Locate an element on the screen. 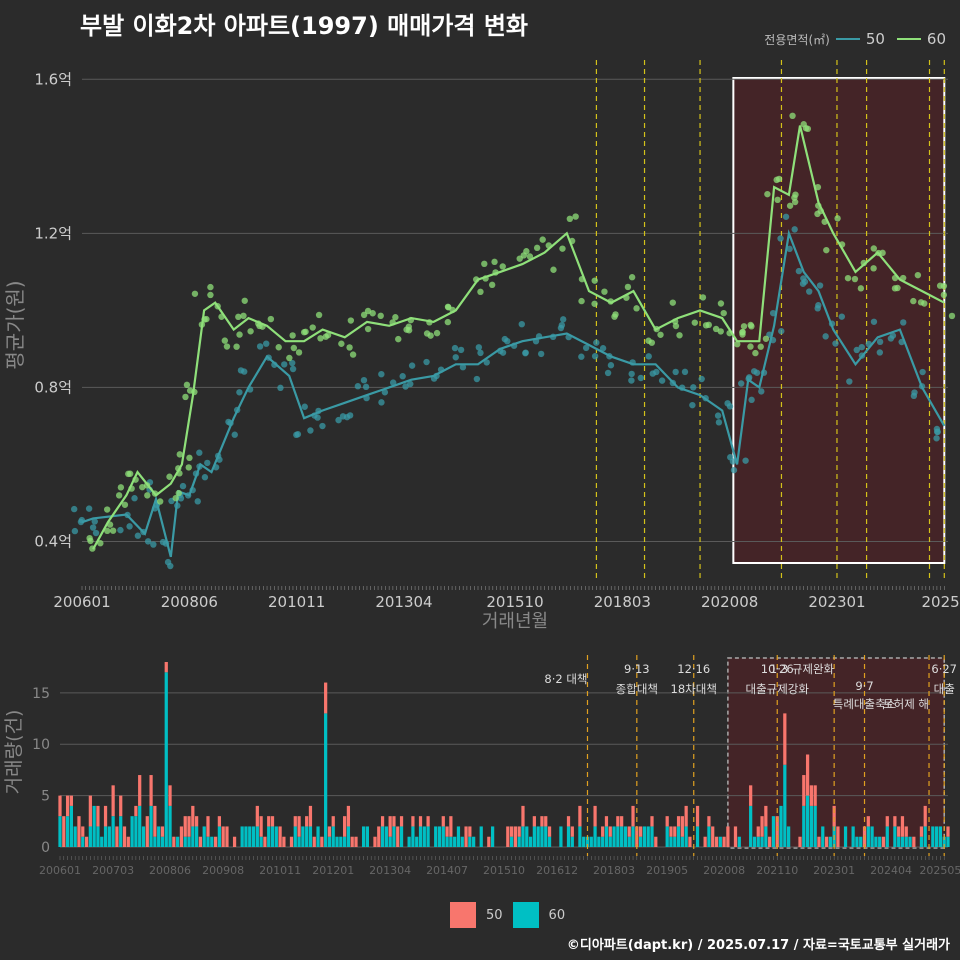  policy-label-name: 18차대책 is located at coordinates (694, 689).